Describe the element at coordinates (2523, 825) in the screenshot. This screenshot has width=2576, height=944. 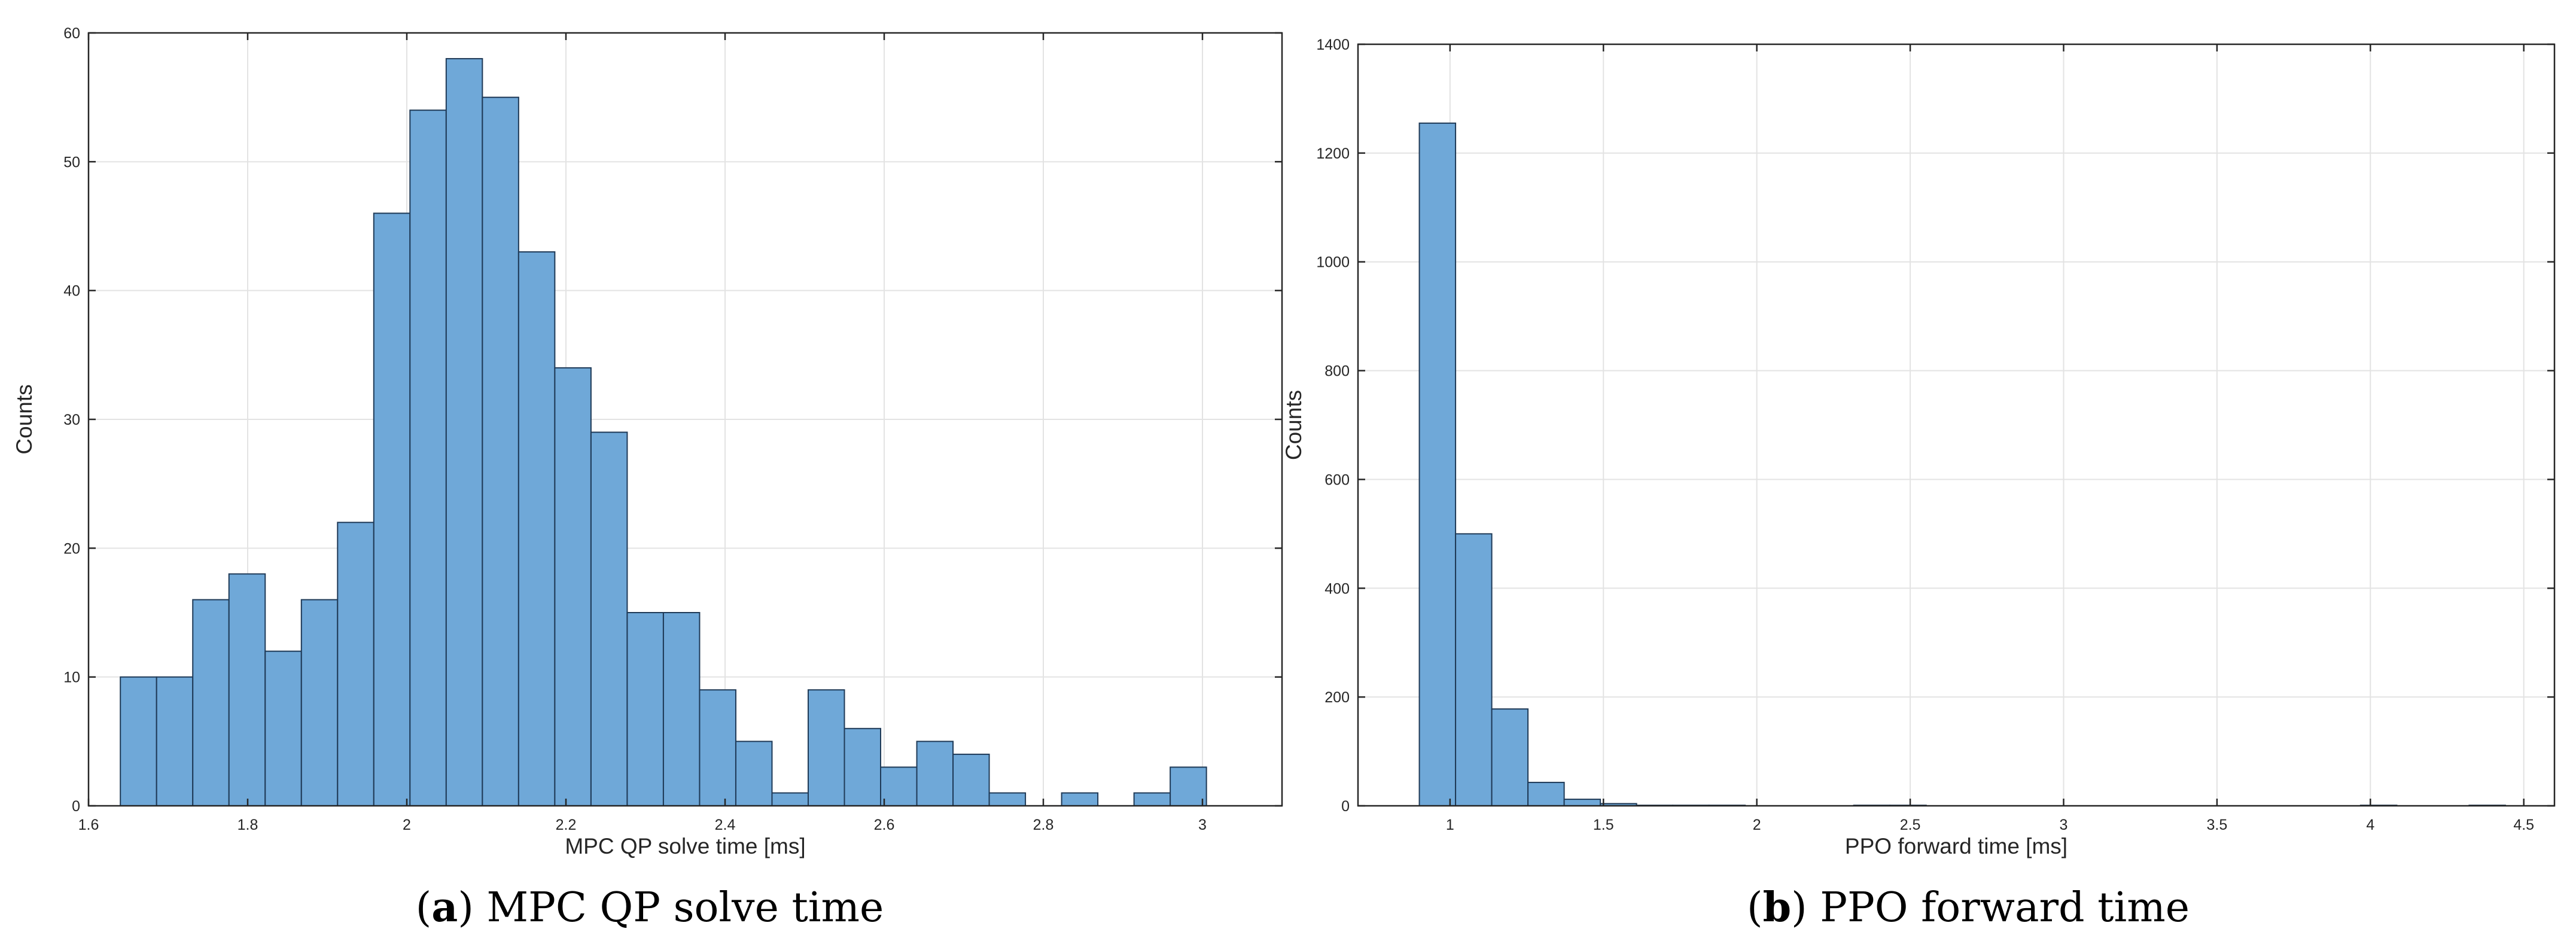
I see `x-tick-label: 4.5` at that location.